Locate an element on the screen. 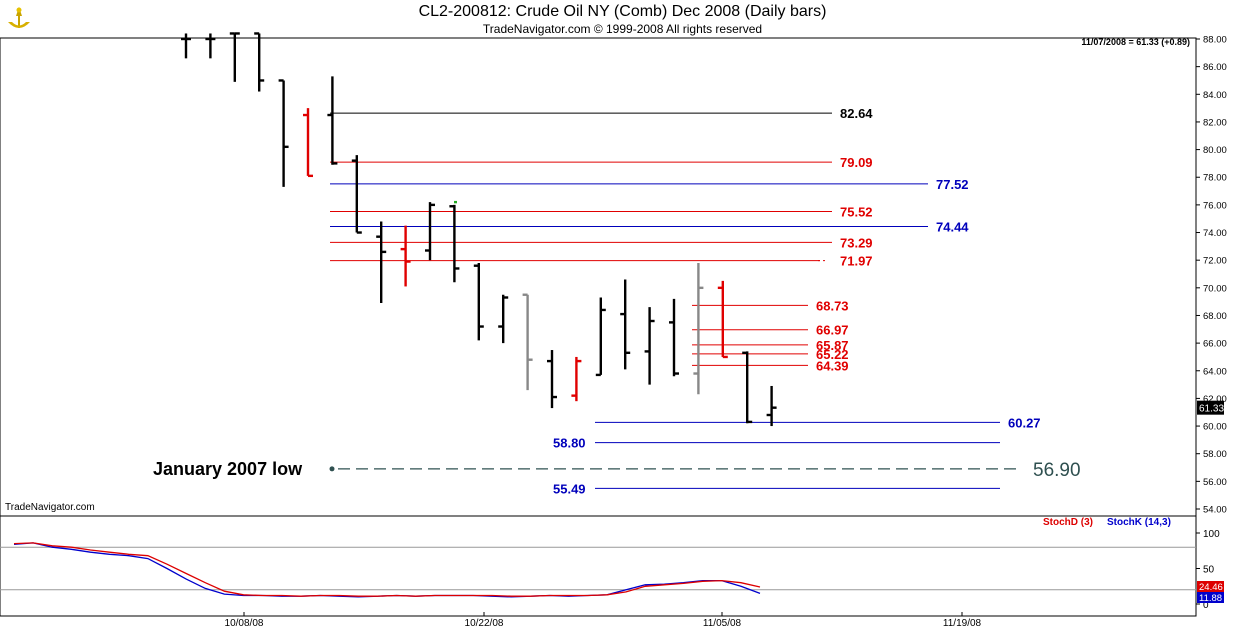  y-tick-label: 64.00 is located at coordinates (1215, 371).